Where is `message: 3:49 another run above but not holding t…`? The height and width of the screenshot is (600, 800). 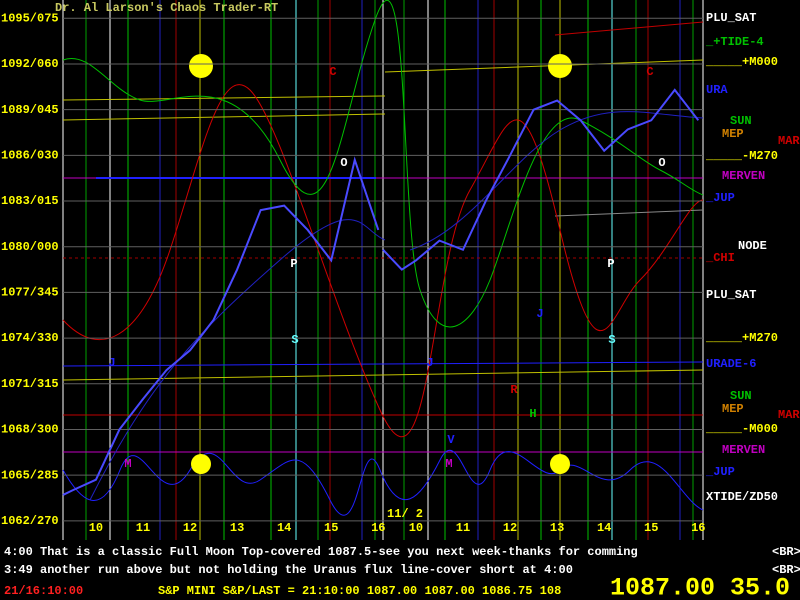 message: 3:49 another run above but not holding t… is located at coordinates (288, 570).